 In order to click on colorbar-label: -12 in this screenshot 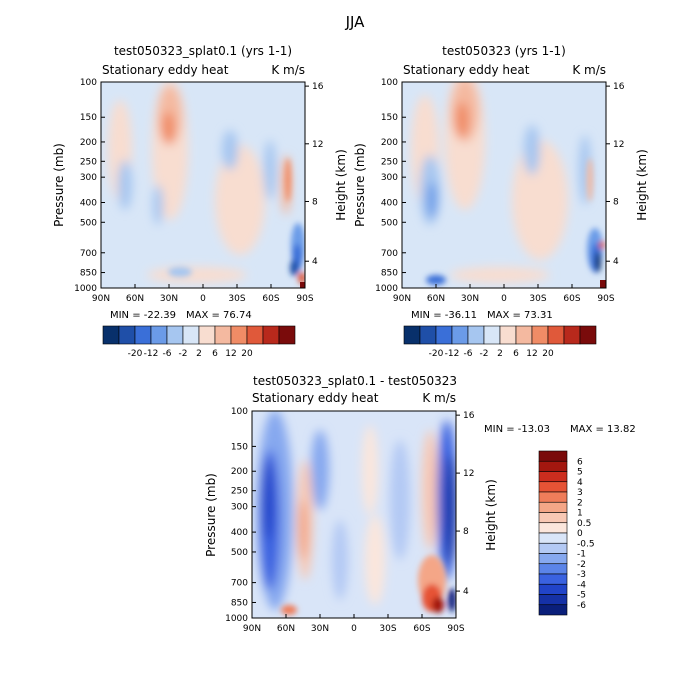, I will do `click(151, 354)`.